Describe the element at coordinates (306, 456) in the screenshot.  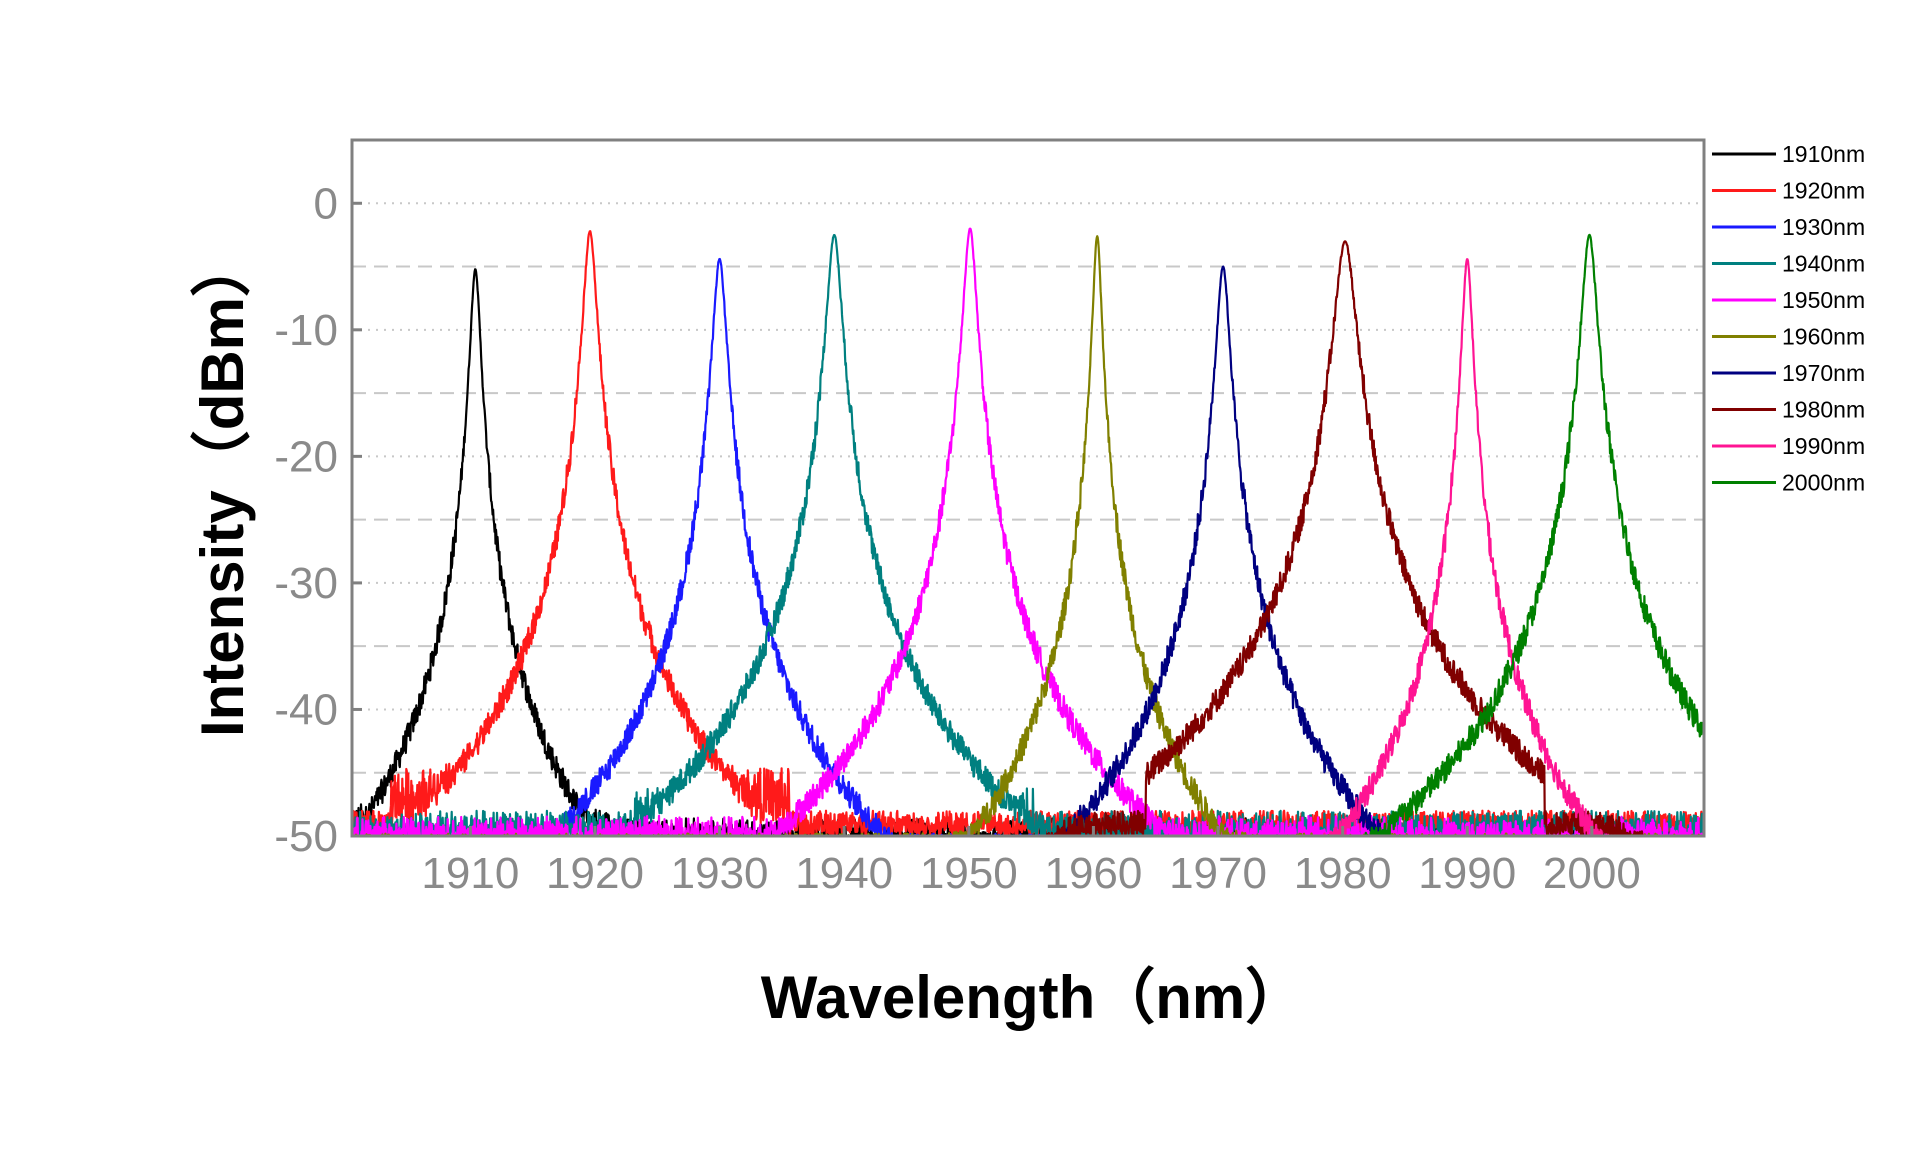
I see `y-tick-label: -20` at that location.